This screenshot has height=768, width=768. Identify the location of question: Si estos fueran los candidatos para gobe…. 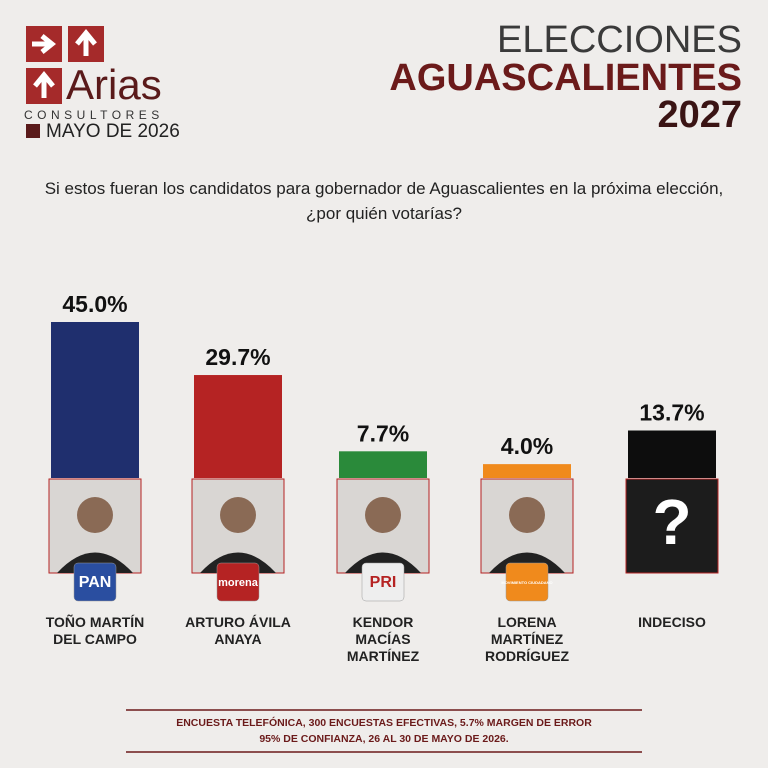
(384, 201).